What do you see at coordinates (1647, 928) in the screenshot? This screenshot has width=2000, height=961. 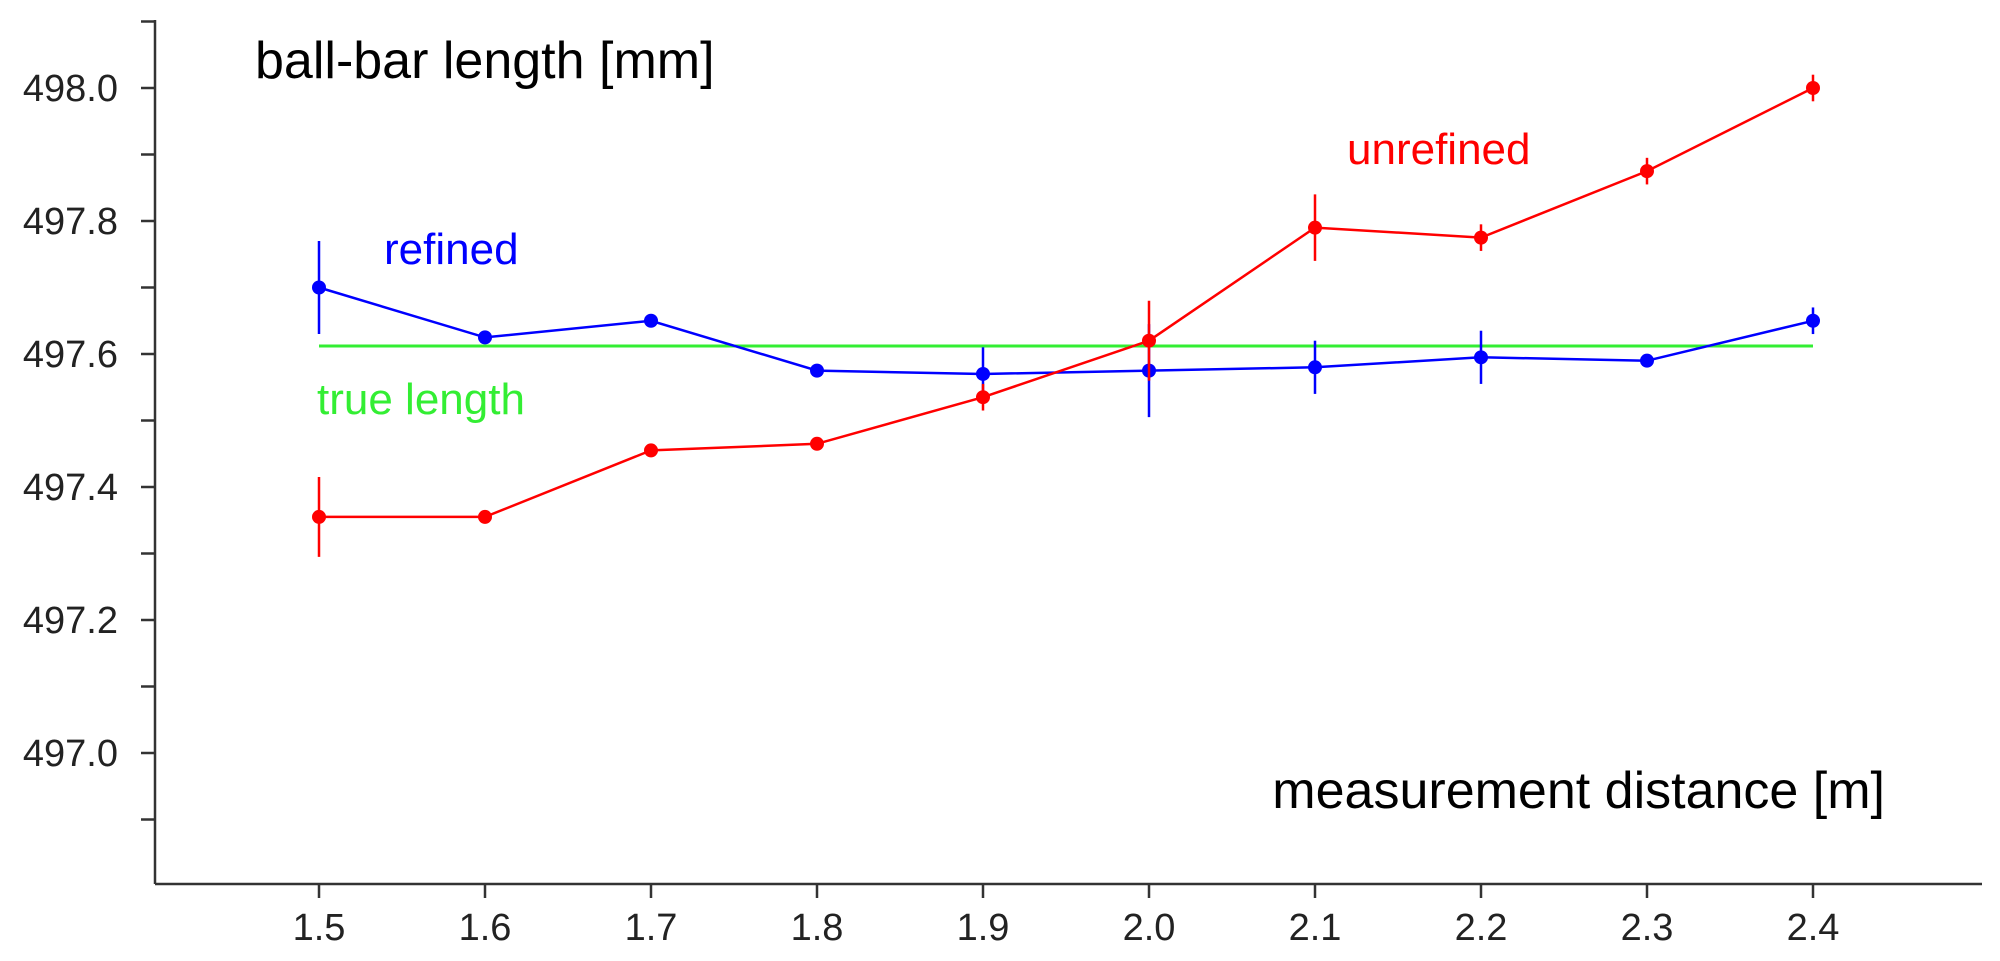 I see `x-tick-label: 2.3` at bounding box center [1647, 928].